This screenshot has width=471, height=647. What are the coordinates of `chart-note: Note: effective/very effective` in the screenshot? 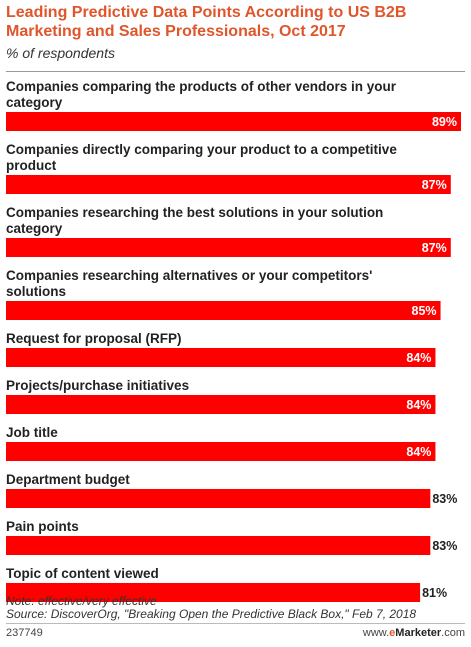 It's located at (81, 601).